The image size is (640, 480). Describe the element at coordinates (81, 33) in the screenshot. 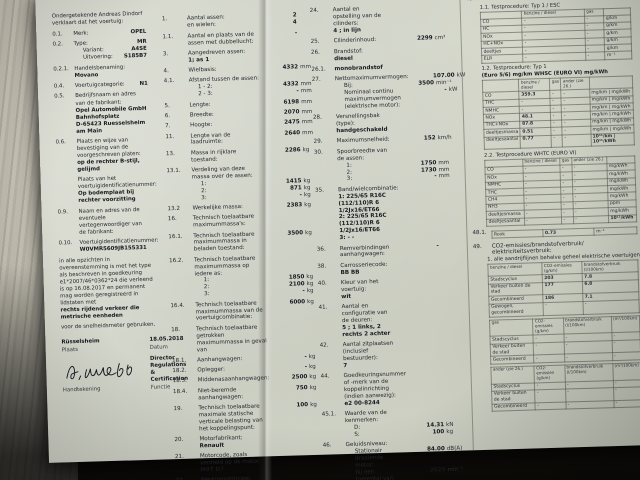

I see `field-label: Merk:` at that location.